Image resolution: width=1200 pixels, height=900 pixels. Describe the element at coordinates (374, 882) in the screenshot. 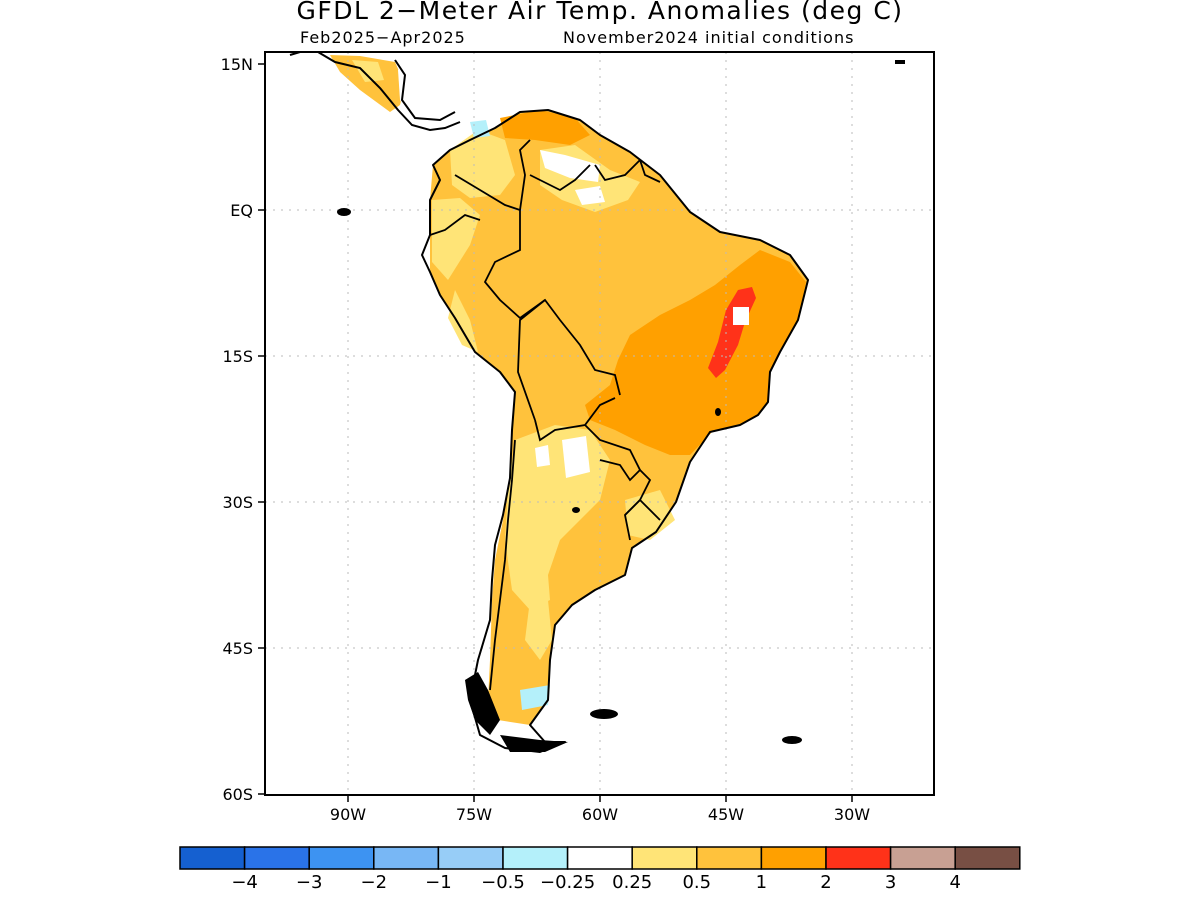

I see `colorbar-label: −2` at that location.